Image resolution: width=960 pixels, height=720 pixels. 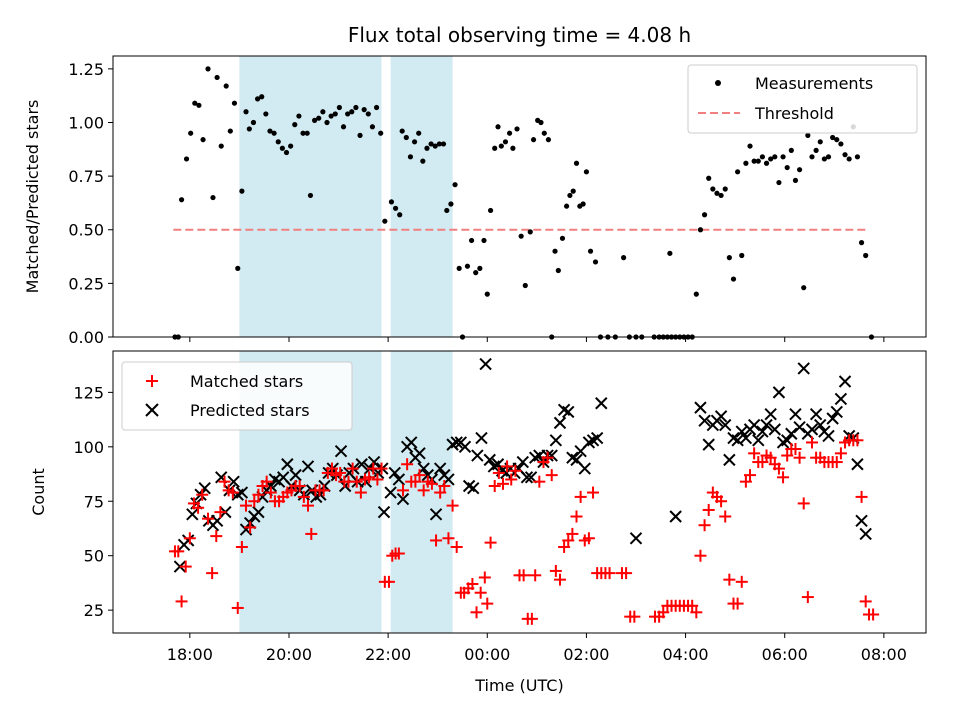 What do you see at coordinates (32, 197) in the screenshot?
I see `top-y-axis-label: Matched/Predicted stars` at bounding box center [32, 197].